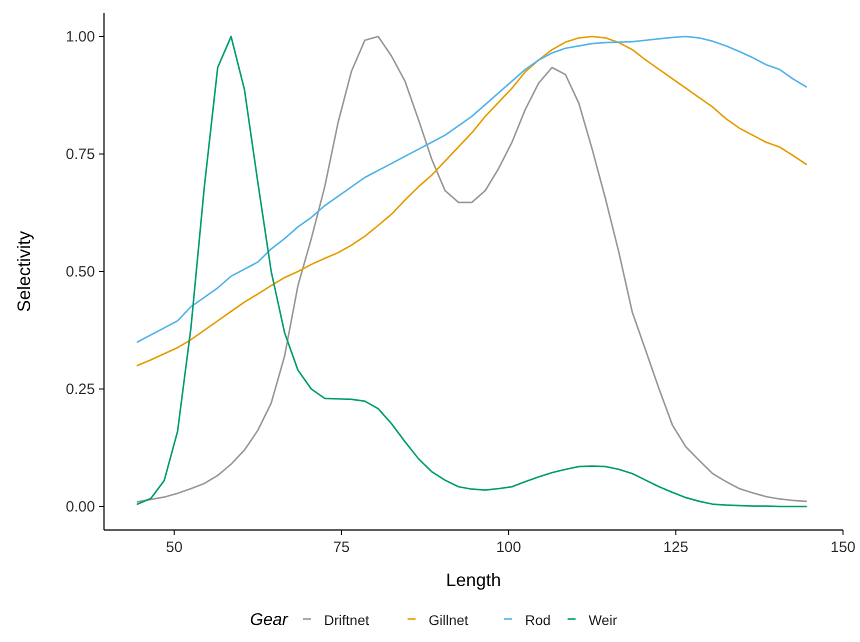 The image size is (860, 642). I want to click on x-tick-label: 75, so click(341, 547).